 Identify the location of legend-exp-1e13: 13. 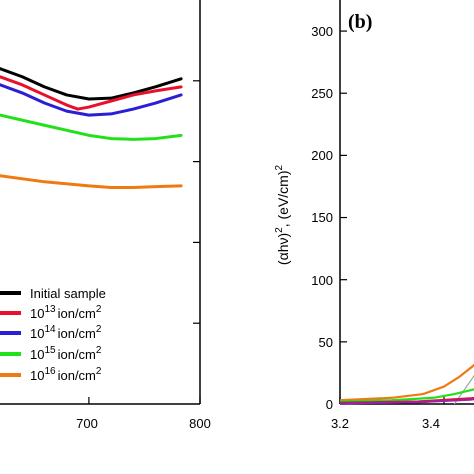
(50, 309).